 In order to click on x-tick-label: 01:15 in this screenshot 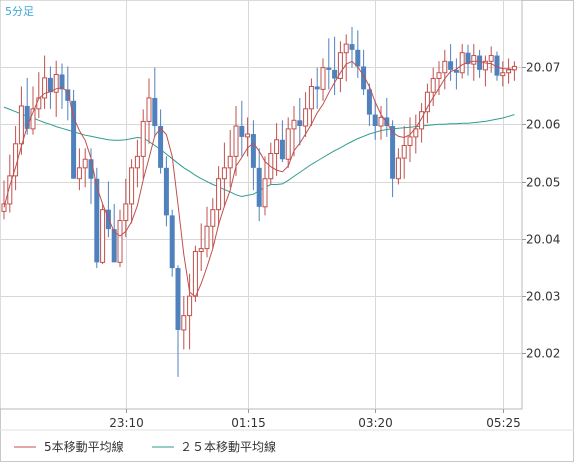, I will do `click(248, 423)`.